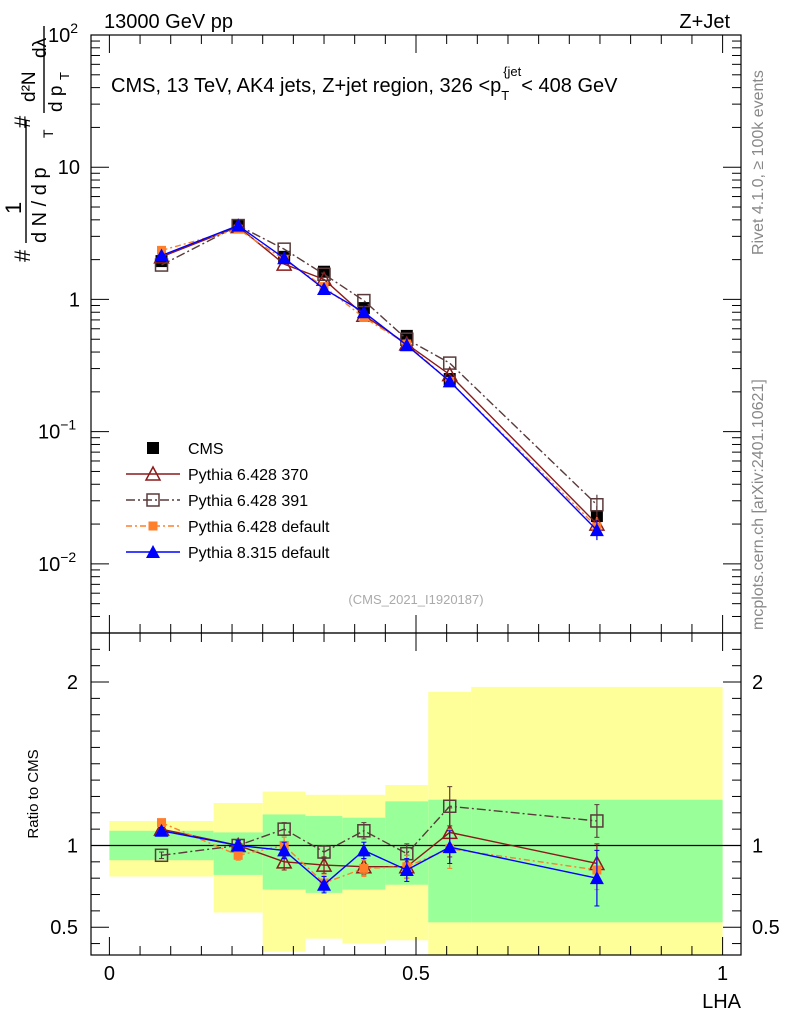 The width and height of the screenshot is (786, 1029). I want to click on title-sup: {jet, so click(512, 71).